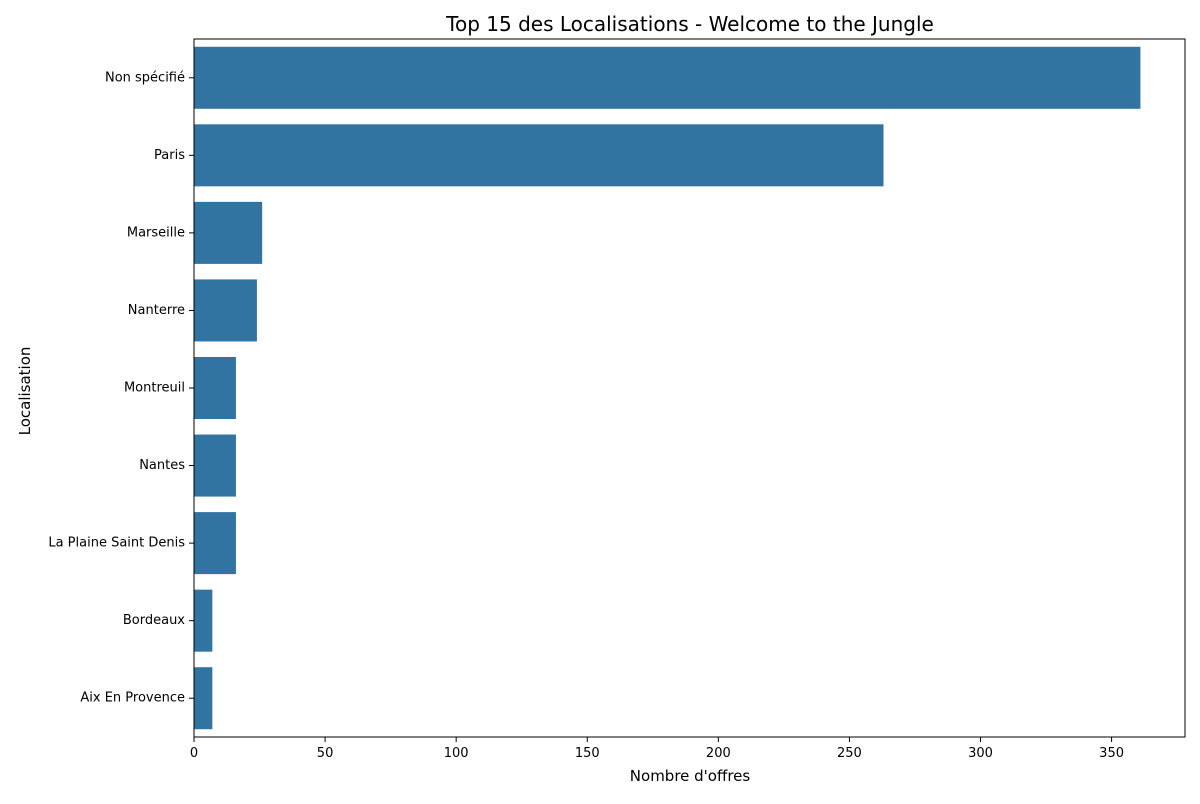  What do you see at coordinates (587, 753) in the screenshot?
I see `x-tick-label: 150` at bounding box center [587, 753].